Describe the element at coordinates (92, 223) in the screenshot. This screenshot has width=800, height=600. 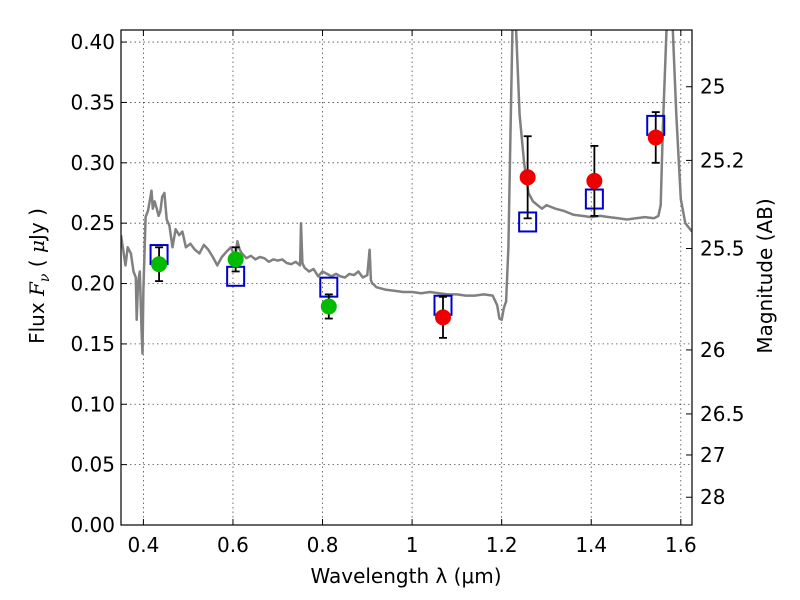
I see `y-tick-label: 0.25` at that location.